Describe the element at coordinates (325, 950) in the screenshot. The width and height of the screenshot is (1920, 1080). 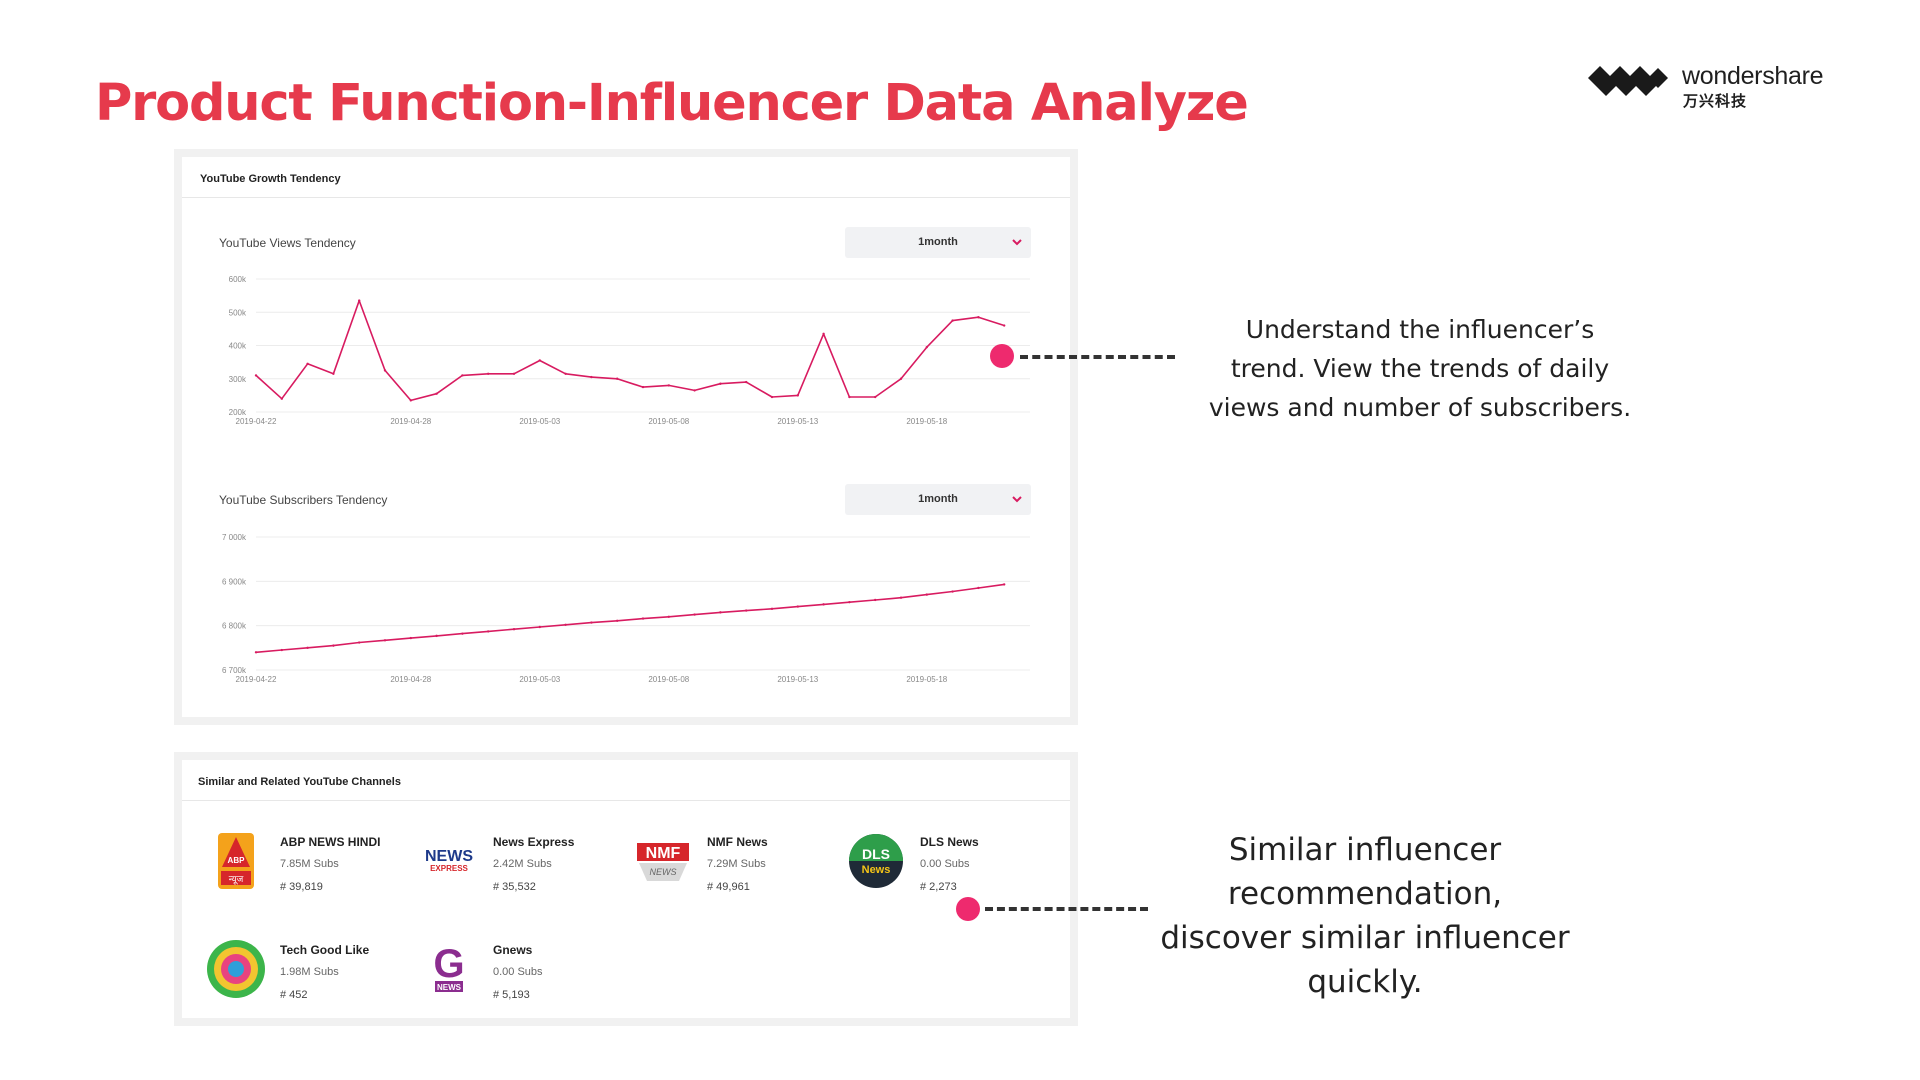
I see `channel-name: Tech Good Like` at that location.